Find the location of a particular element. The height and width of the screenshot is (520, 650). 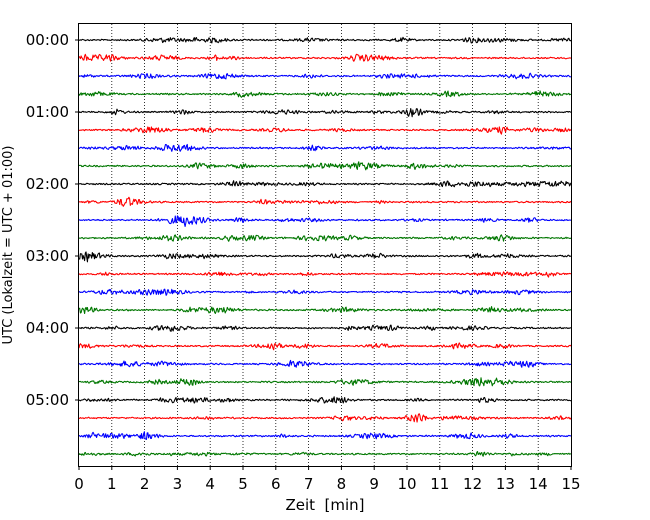

x-tick-label-7: 7 is located at coordinates (309, 484).